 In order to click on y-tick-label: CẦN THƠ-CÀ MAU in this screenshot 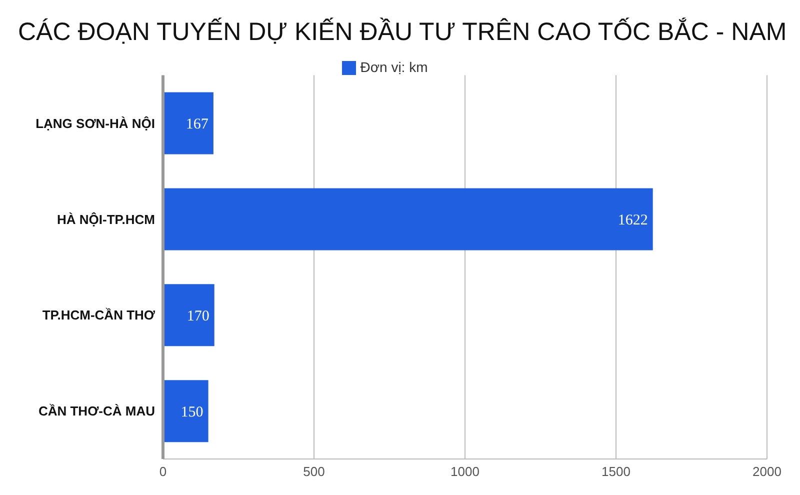, I will do `click(96, 411)`.